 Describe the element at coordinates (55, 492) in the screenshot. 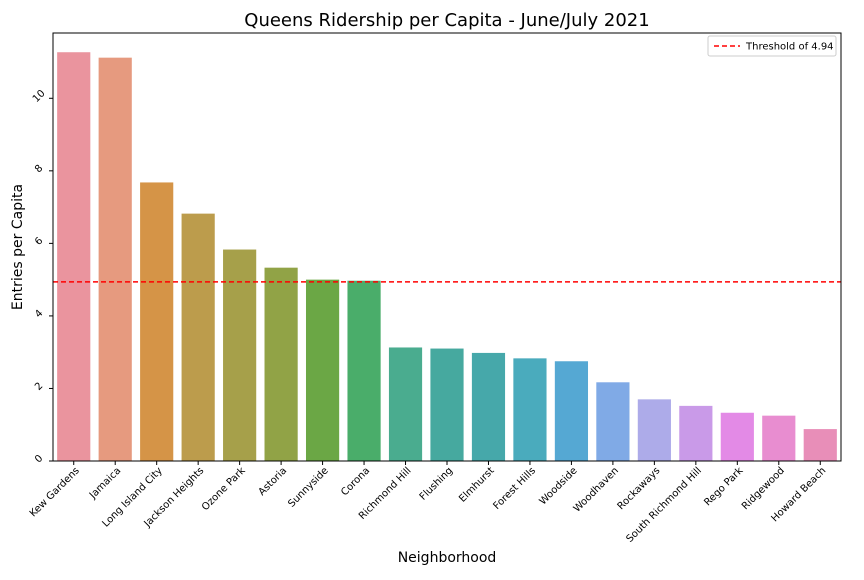

I see `x-tick-label-0: Kew Gardens` at that location.